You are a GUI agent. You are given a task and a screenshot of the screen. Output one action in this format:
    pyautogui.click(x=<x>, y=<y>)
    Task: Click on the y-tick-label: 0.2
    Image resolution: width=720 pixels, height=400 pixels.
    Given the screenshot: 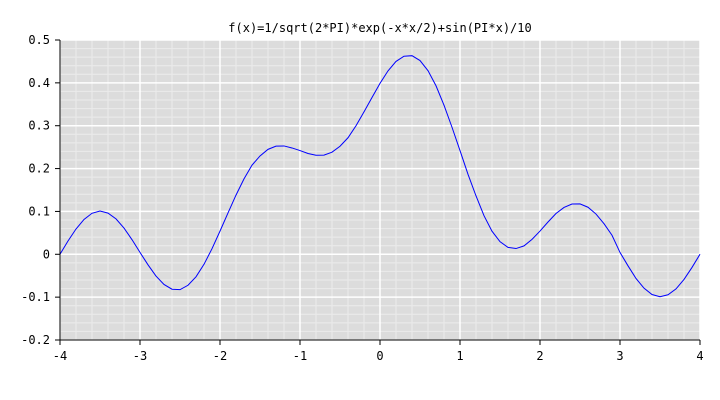 What is the action you would take?
    pyautogui.click(x=39, y=169)
    